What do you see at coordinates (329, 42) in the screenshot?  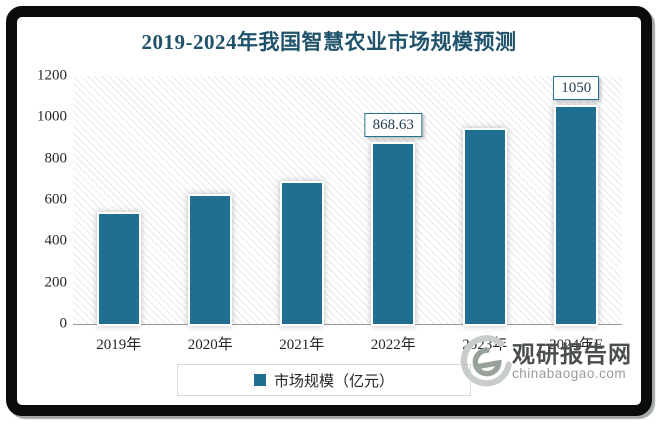 I see `chart-title: 2019-2024年我国智慧农业市场规模预测` at bounding box center [329, 42].